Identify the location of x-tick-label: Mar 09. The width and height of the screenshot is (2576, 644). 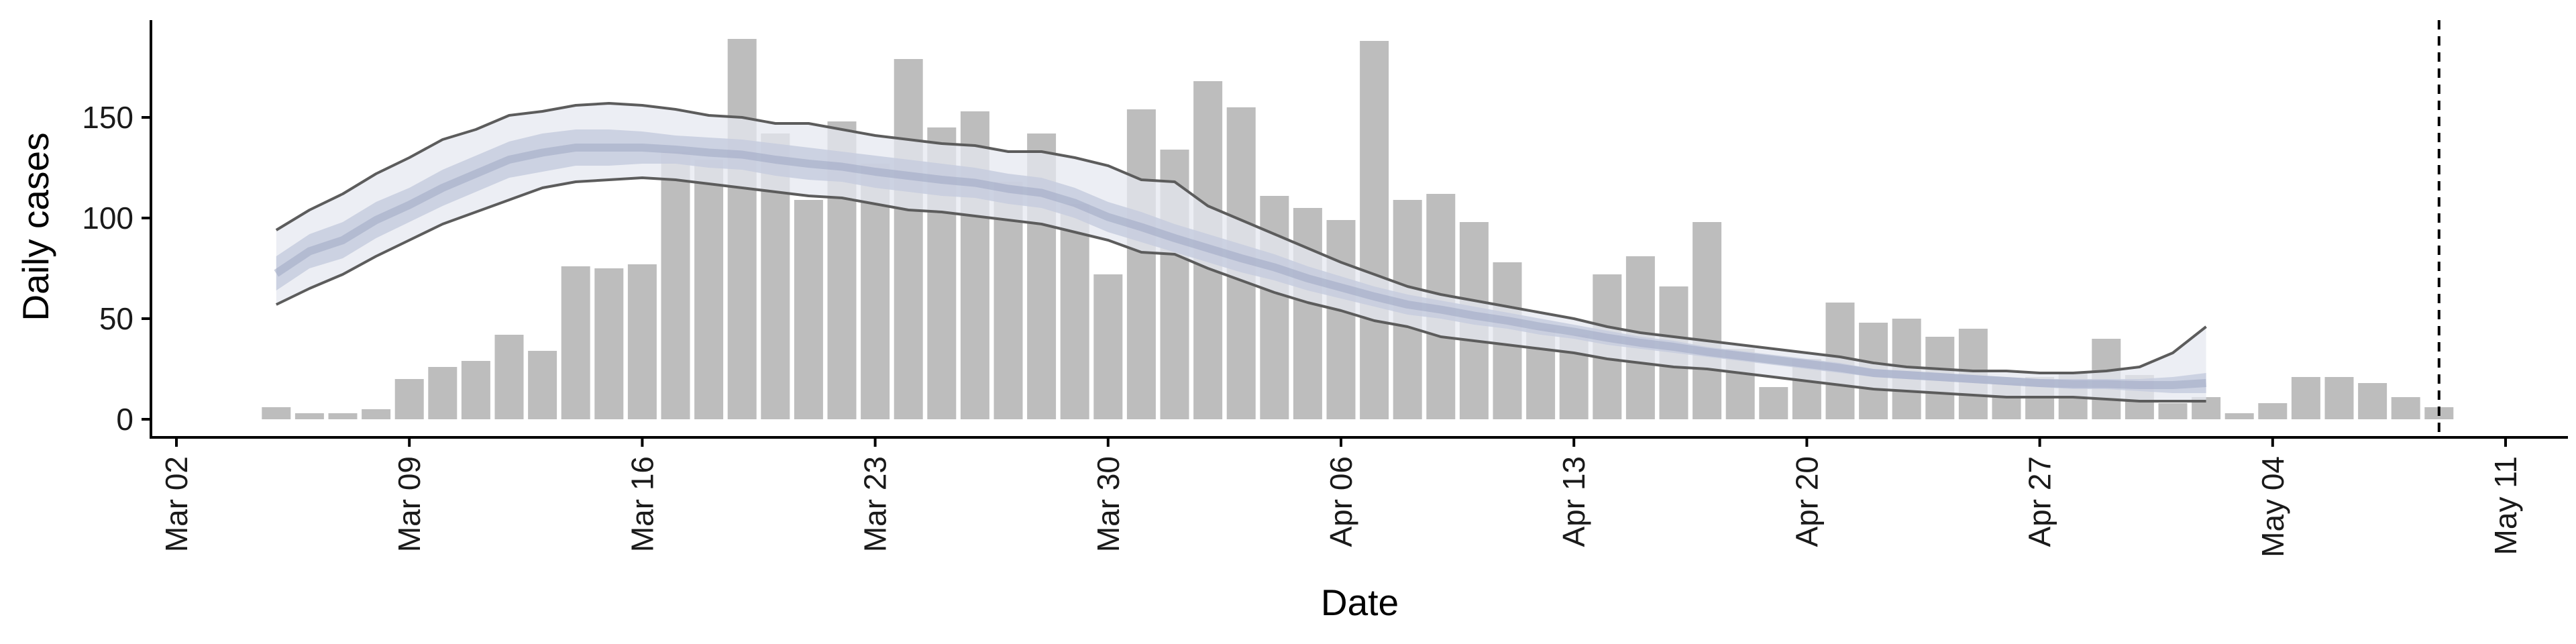
(409, 504).